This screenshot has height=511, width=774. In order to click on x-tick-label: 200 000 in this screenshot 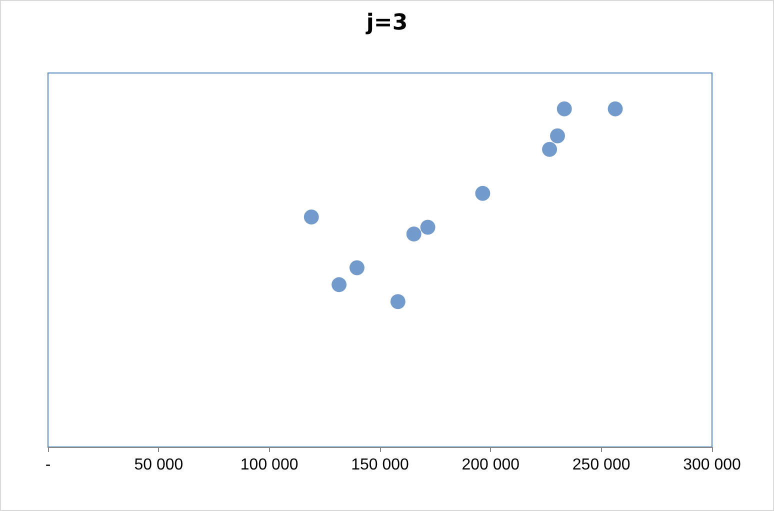, I will do `click(491, 465)`.